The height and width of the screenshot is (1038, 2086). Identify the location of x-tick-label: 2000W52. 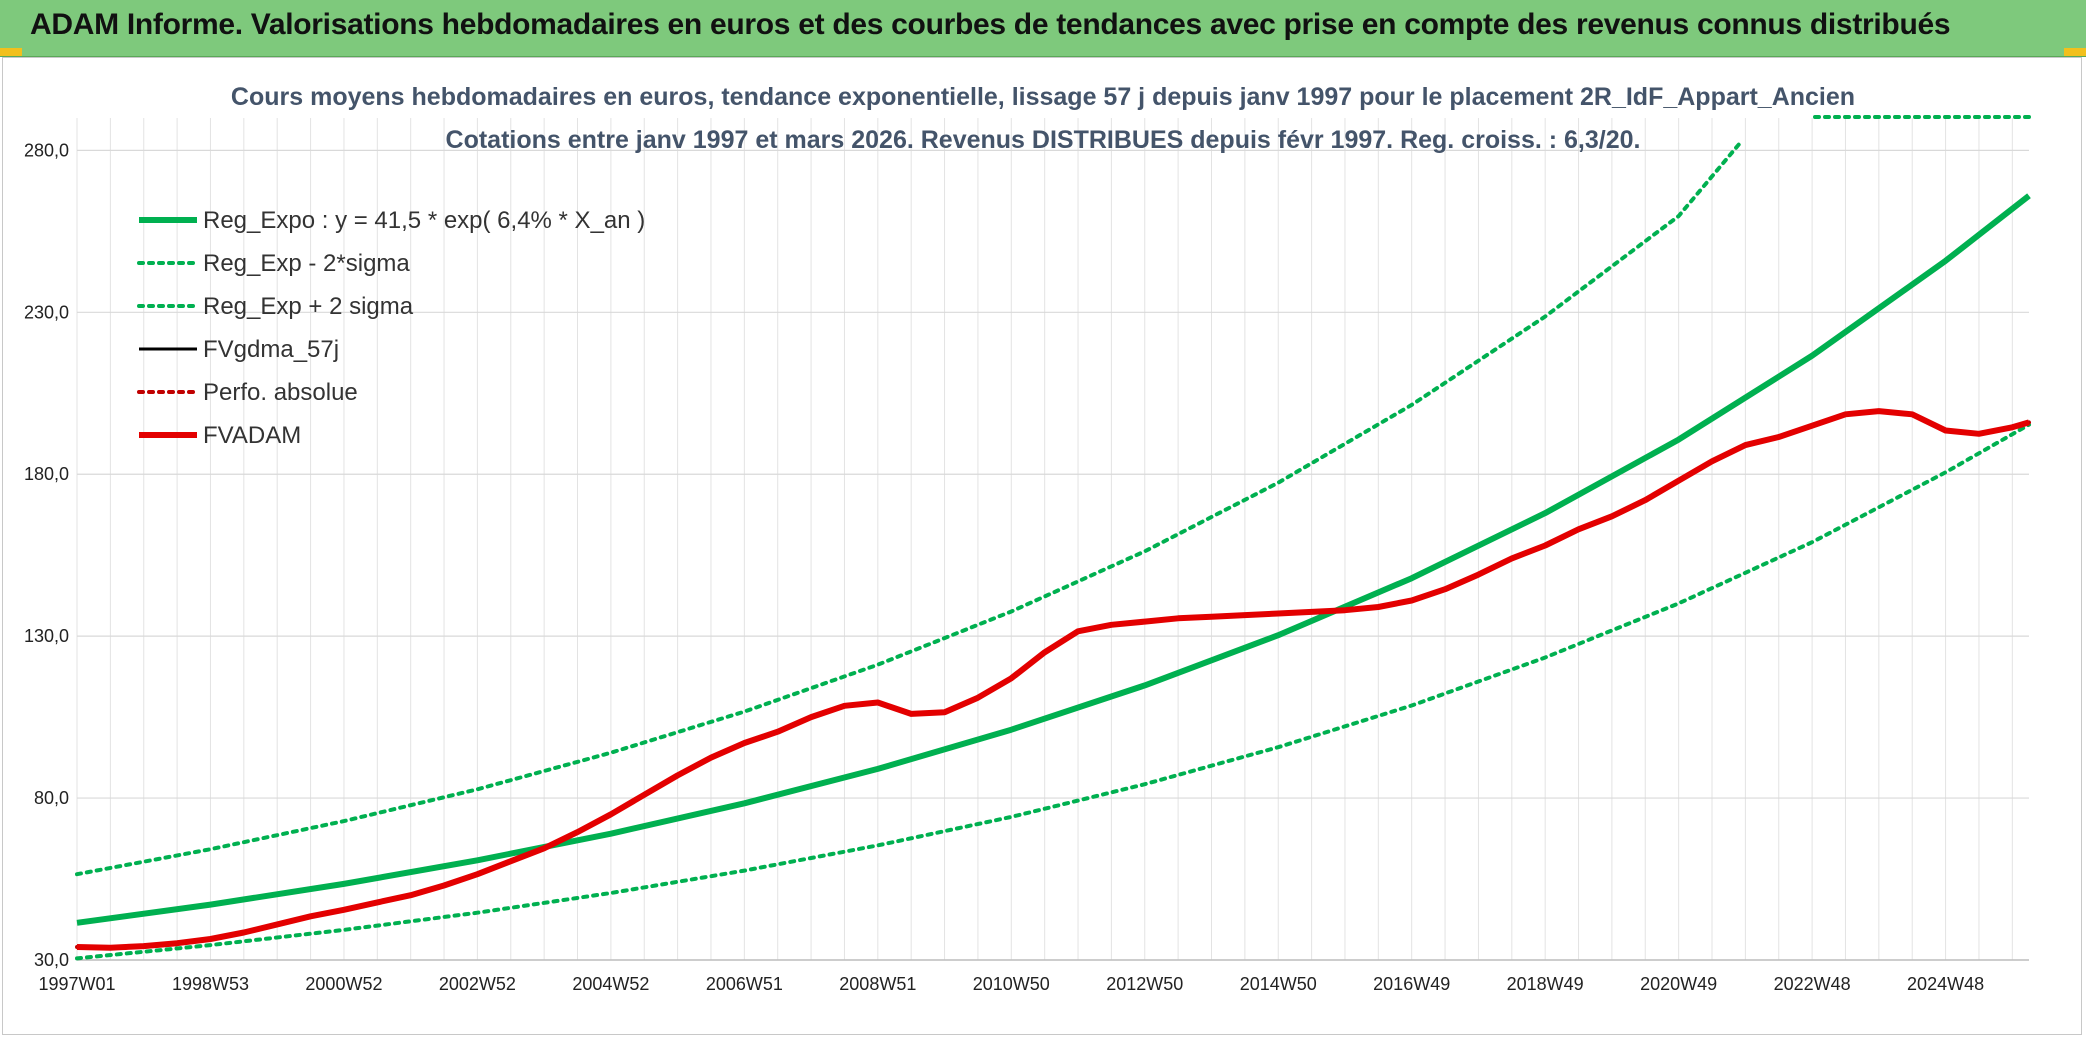
(343, 984).